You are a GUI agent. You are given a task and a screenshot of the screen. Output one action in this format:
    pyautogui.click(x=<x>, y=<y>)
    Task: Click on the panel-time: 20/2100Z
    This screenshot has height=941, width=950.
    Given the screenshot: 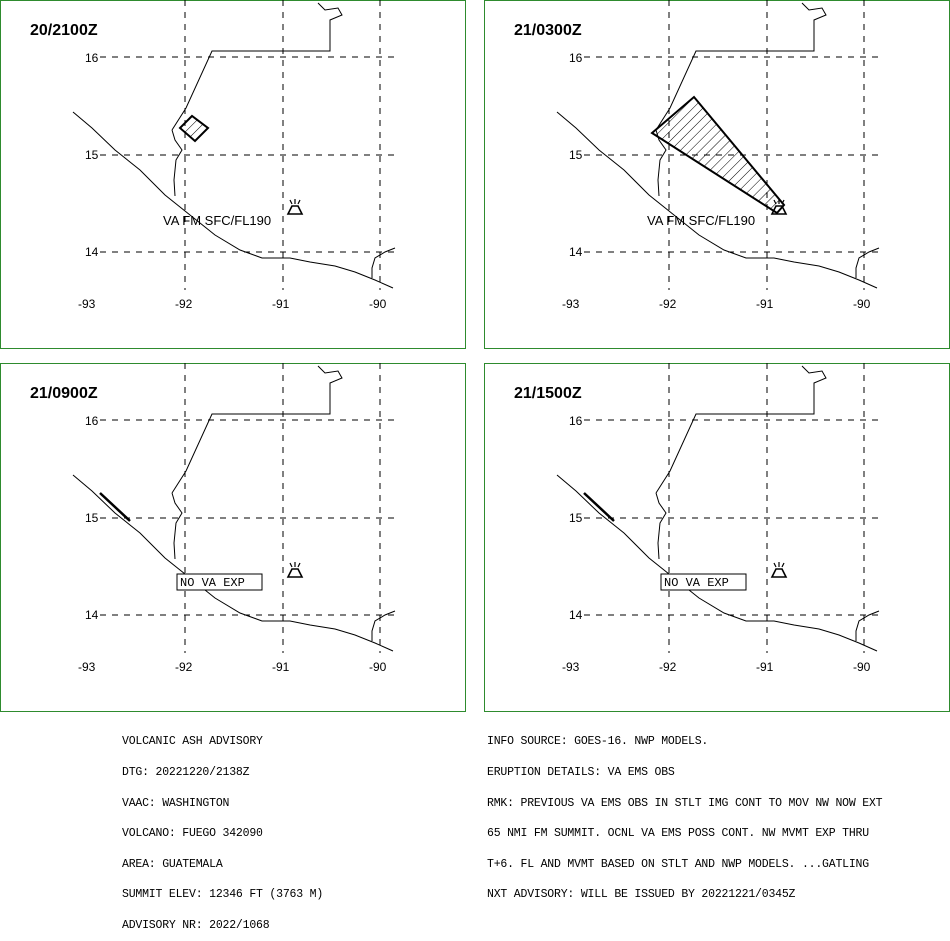 What is the action you would take?
    pyautogui.click(x=64, y=30)
    